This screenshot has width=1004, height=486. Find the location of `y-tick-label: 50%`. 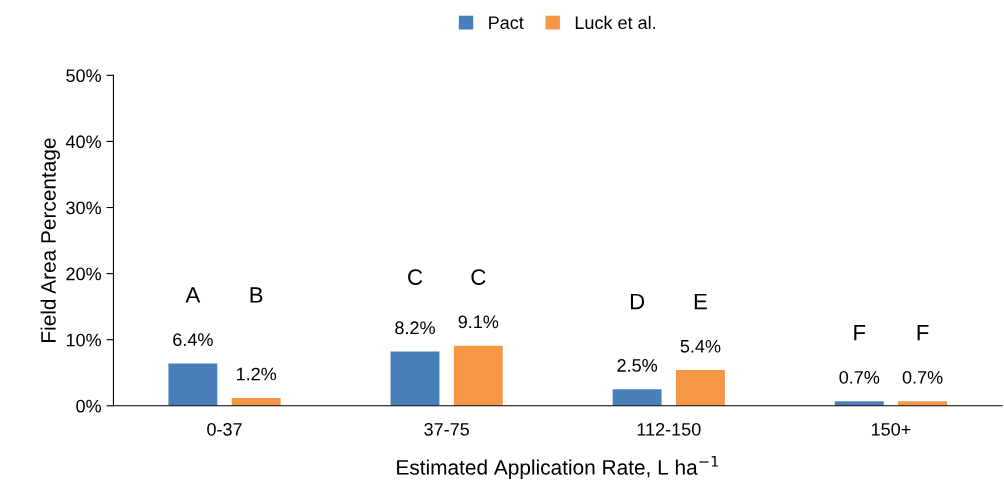

y-tick-label: 50% is located at coordinates (84, 76).